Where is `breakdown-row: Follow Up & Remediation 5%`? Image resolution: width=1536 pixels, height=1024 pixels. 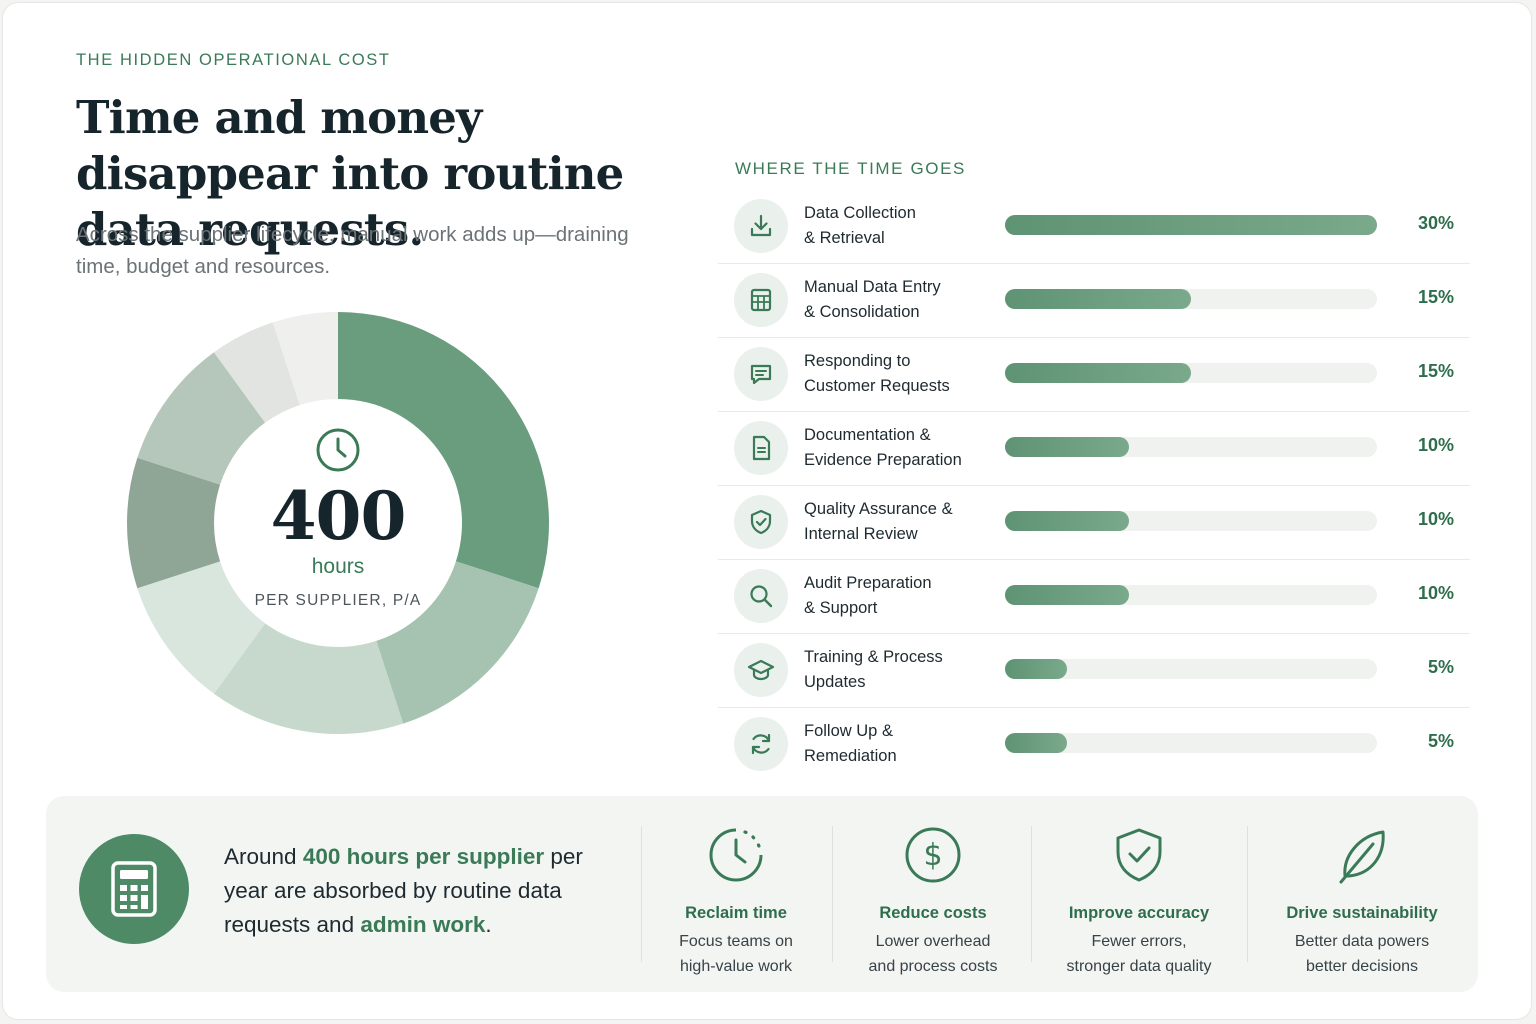 breakdown-row: Follow Up & Remediation 5% is located at coordinates (1094, 745).